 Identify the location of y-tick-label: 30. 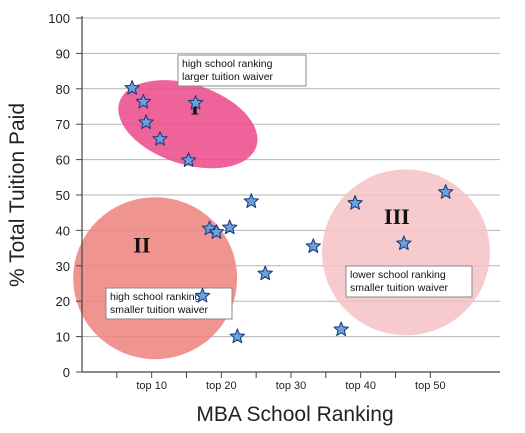
(63, 266).